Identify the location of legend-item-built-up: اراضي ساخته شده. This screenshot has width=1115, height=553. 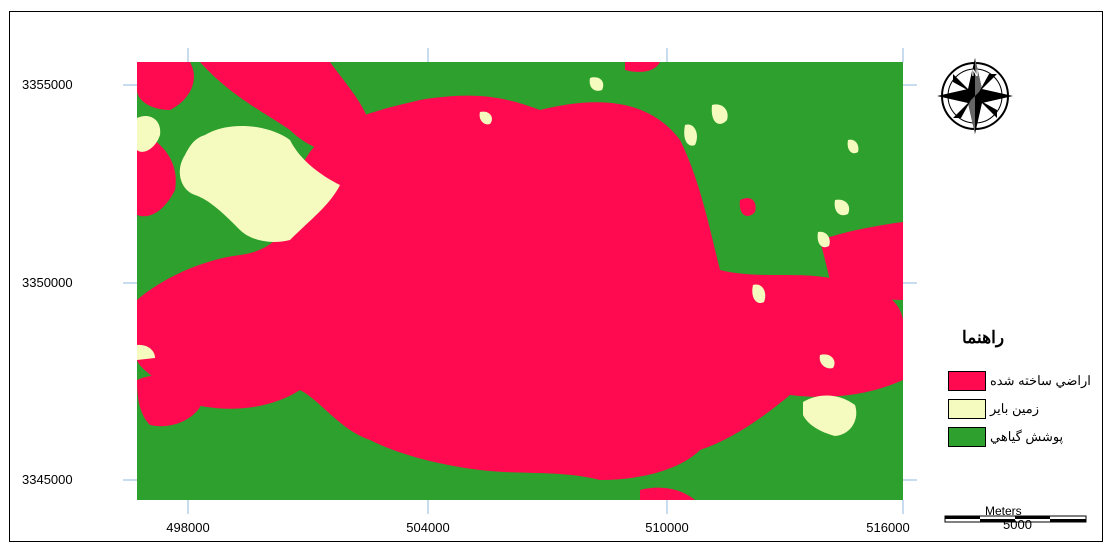
(1020, 382).